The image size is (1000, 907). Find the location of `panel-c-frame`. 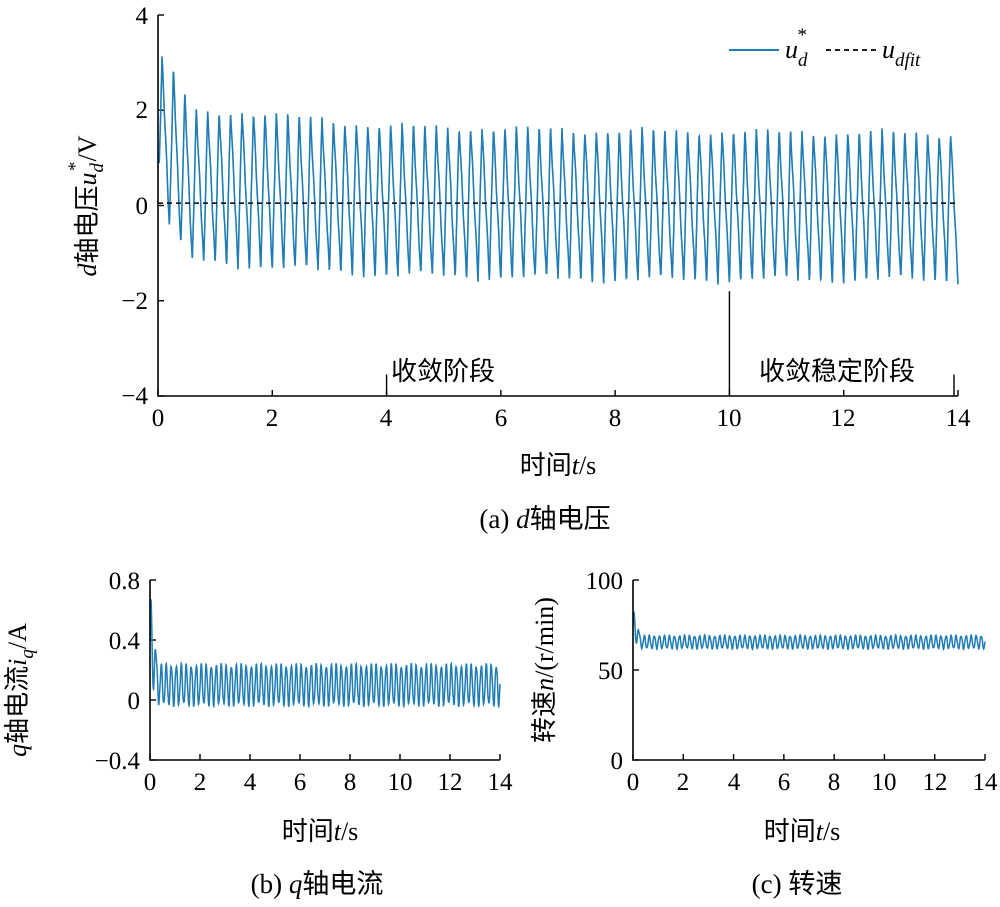

panel-c-frame is located at coordinates (808, 670).